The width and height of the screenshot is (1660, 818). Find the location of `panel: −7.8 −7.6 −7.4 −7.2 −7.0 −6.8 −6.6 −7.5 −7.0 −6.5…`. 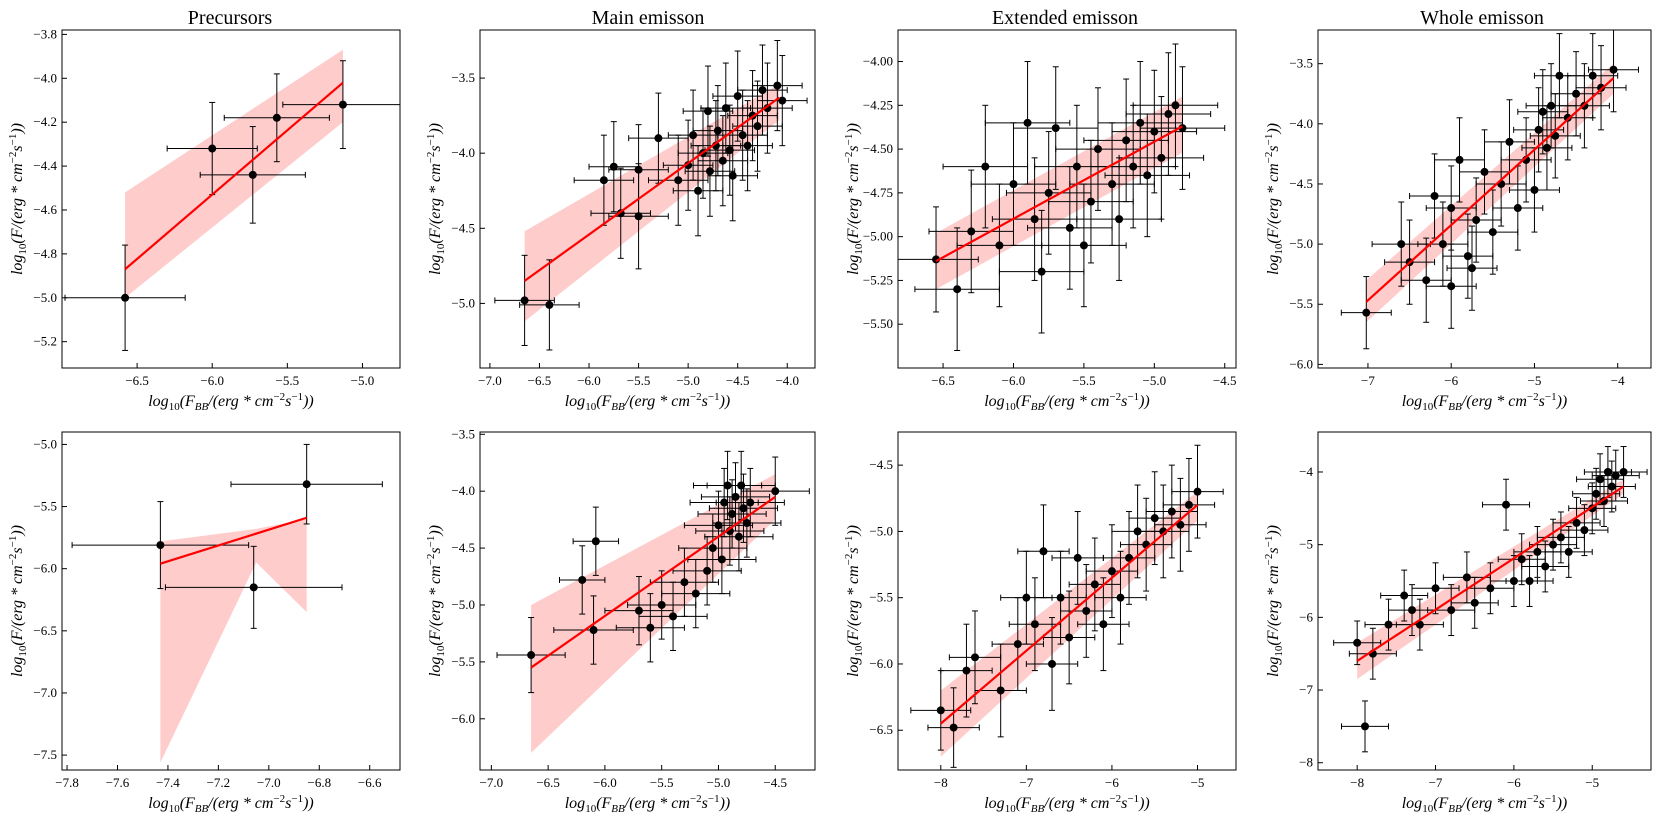

panel: −7.8 −7.6 −7.4 −7.2 −7.0 −6.8 −6.6 −7.5 −7.0 −6.5… is located at coordinates (204, 623).